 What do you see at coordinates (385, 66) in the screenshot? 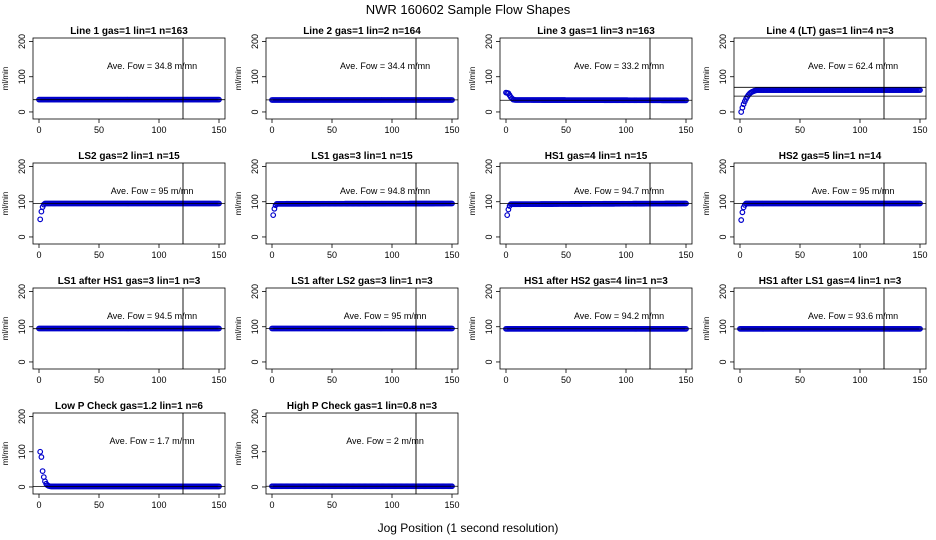
I see `panel-annotation: Ave. Fow = 34.4 m/mn` at bounding box center [385, 66].